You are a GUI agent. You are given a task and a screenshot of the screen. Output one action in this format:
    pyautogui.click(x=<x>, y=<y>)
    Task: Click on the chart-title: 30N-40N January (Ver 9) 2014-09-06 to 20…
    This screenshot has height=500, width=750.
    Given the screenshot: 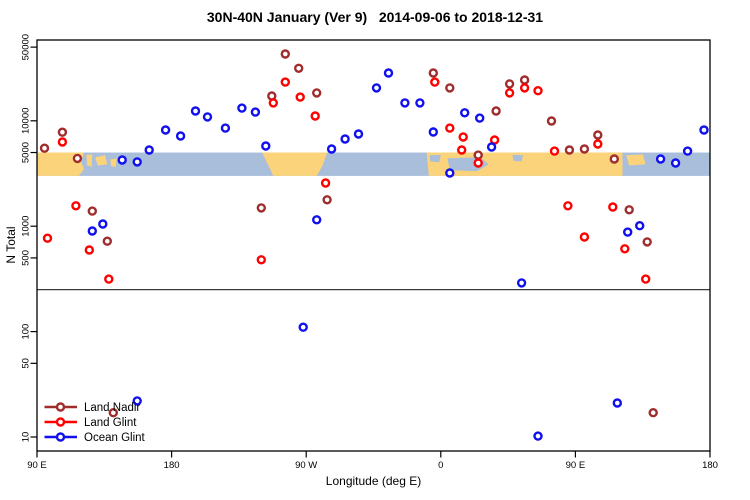 What is the action you would take?
    pyautogui.click(x=375, y=17)
    